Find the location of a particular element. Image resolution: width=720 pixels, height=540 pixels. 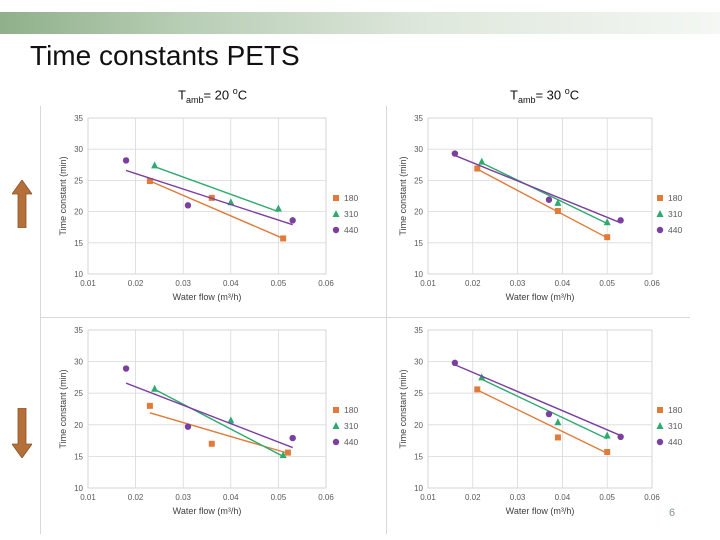

cond-sup: o is located at coordinates (235, 91).